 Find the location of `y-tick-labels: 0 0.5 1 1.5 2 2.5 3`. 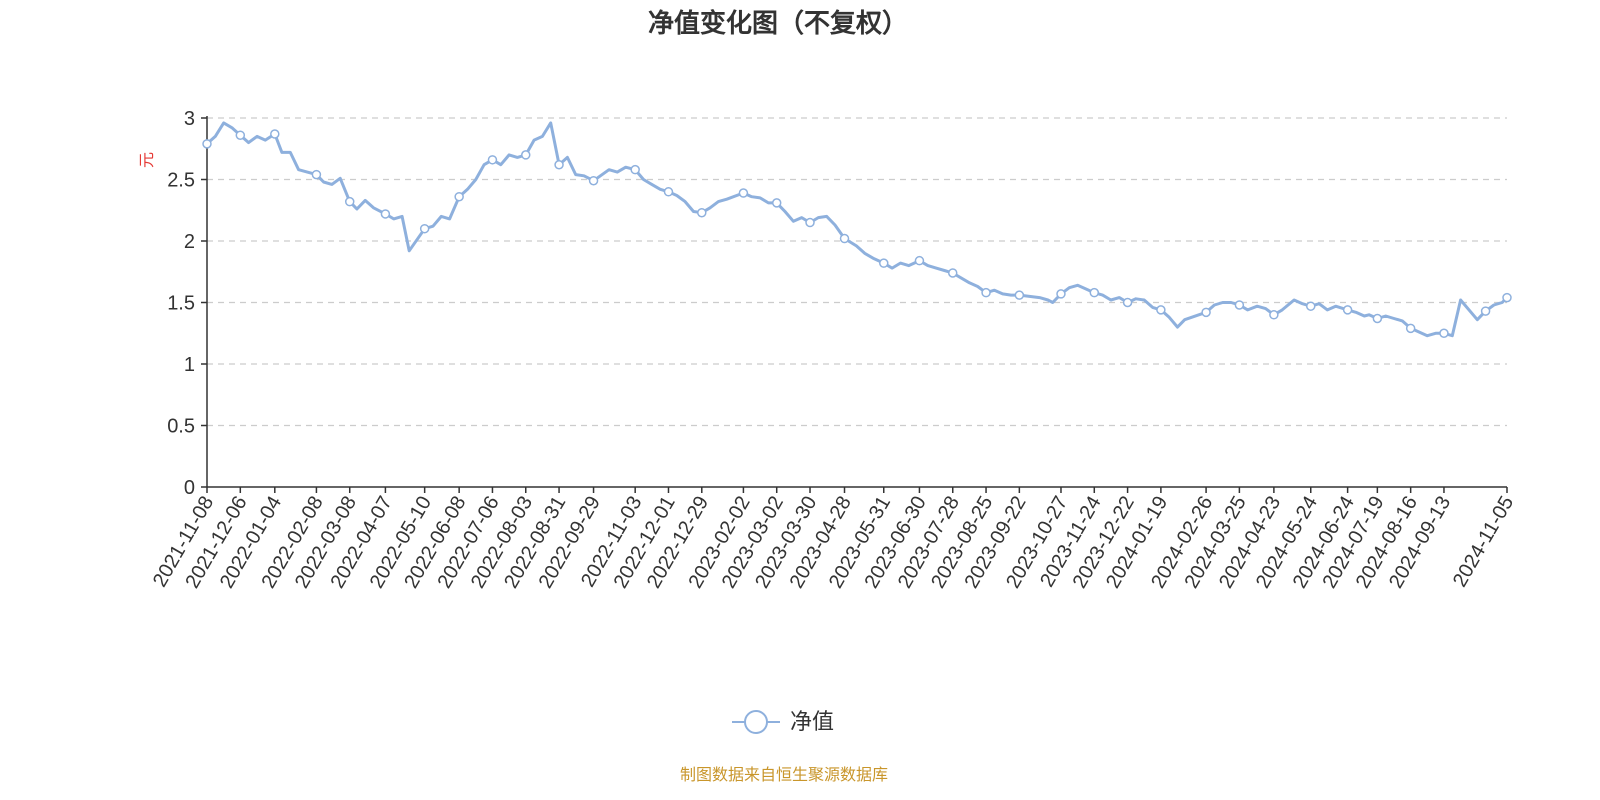

y-tick-labels: 0 0.5 1 1.5 2 2.5 3 is located at coordinates (181, 303).